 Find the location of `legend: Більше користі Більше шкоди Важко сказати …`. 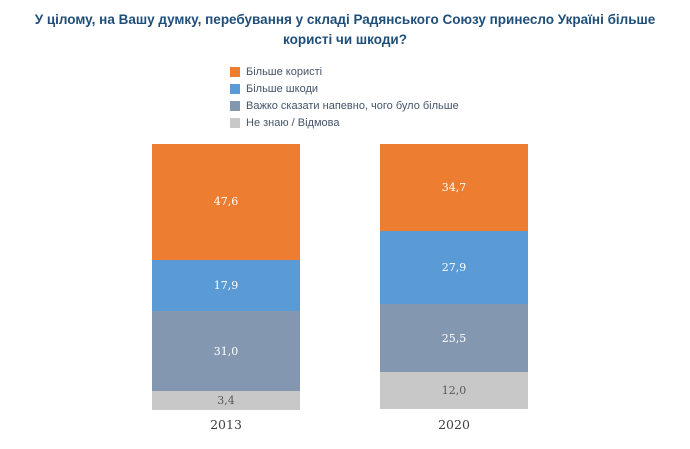

legend: Більше користі Більше шкоди Важко сказати … is located at coordinates (460, 98).